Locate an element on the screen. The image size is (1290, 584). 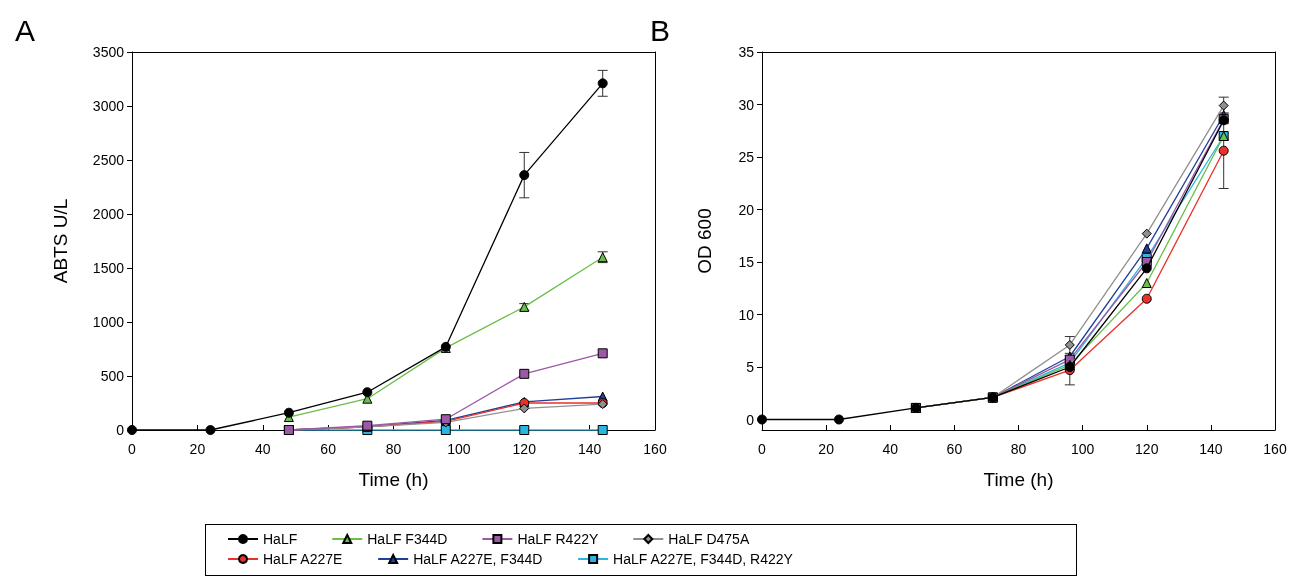
y-tick-label: 2500 is located at coordinates (108, 160).